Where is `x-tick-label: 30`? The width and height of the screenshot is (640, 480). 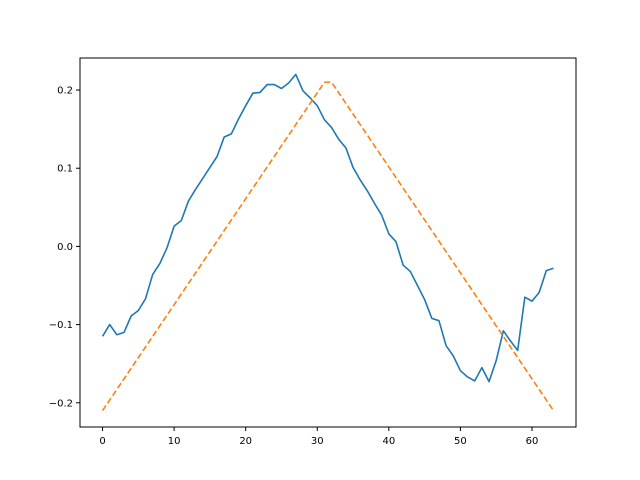 x-tick-label: 30 is located at coordinates (317, 441).